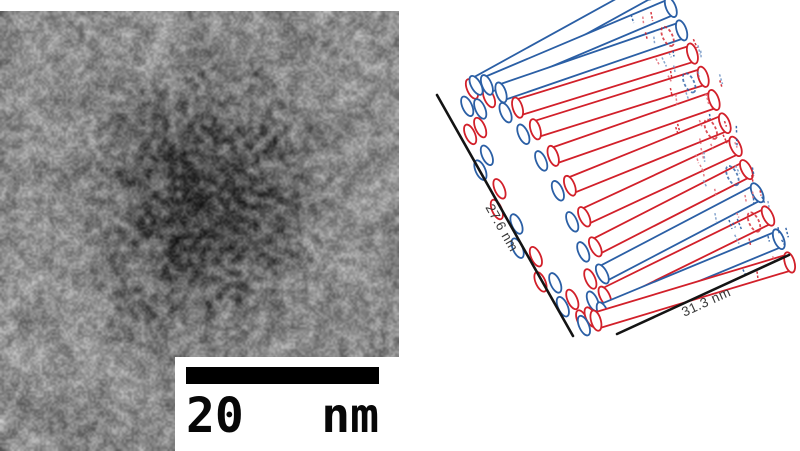 This screenshot has width=800, height=451. I want to click on scale-bar-unit: nm, so click(350, 416).